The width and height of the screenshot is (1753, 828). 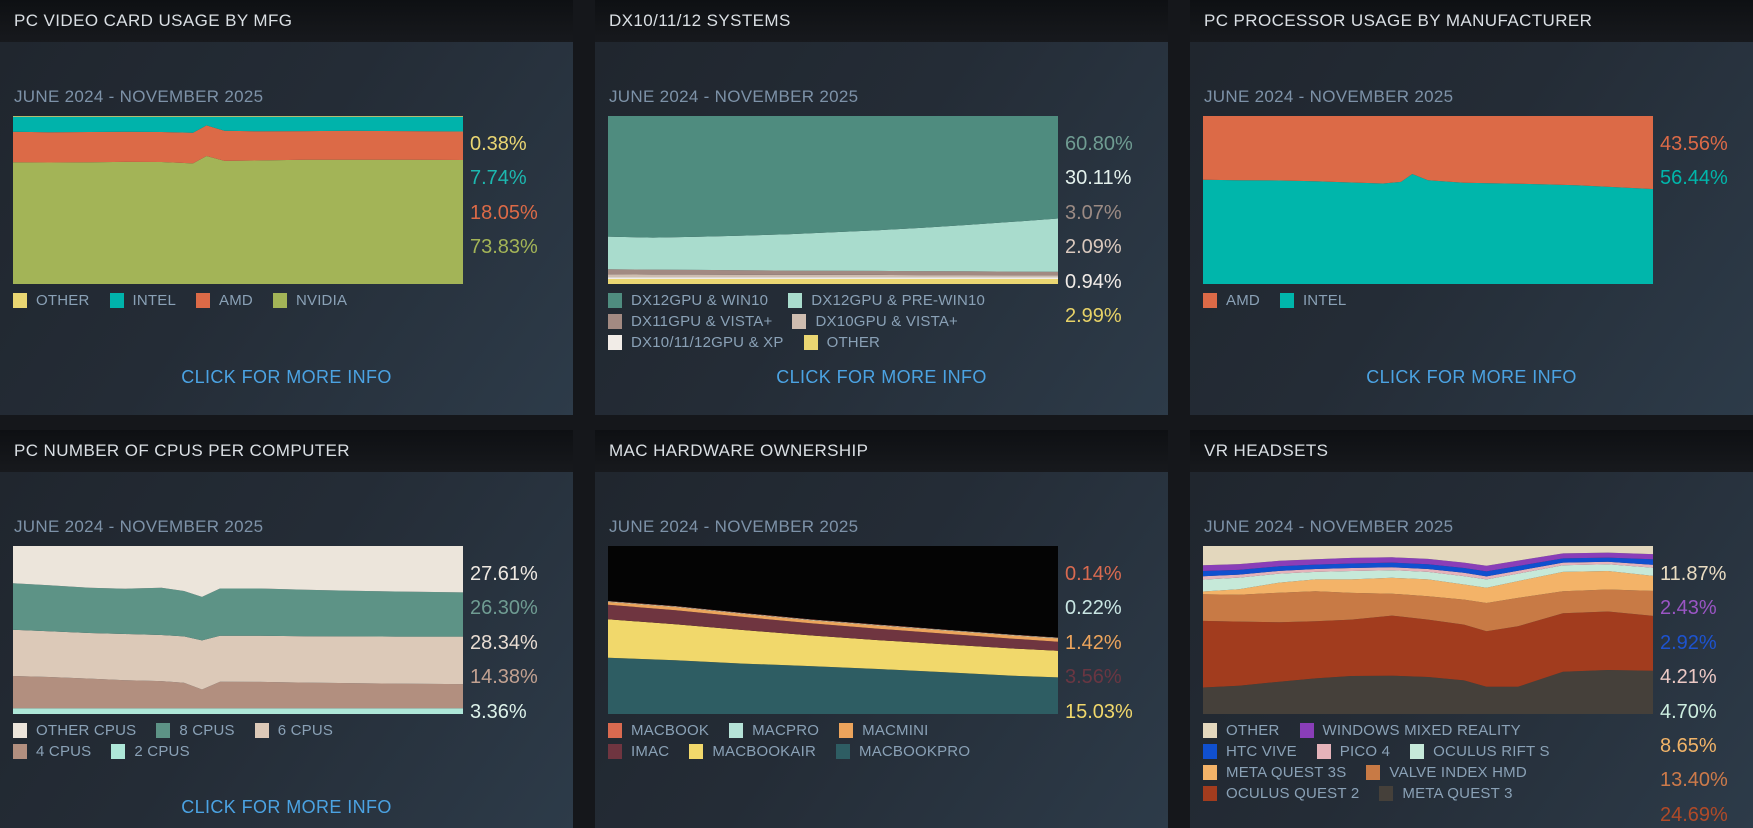 I want to click on legend-row: OTHER CPUS 8 CPUS 6 CPUS, so click(x=289, y=730).